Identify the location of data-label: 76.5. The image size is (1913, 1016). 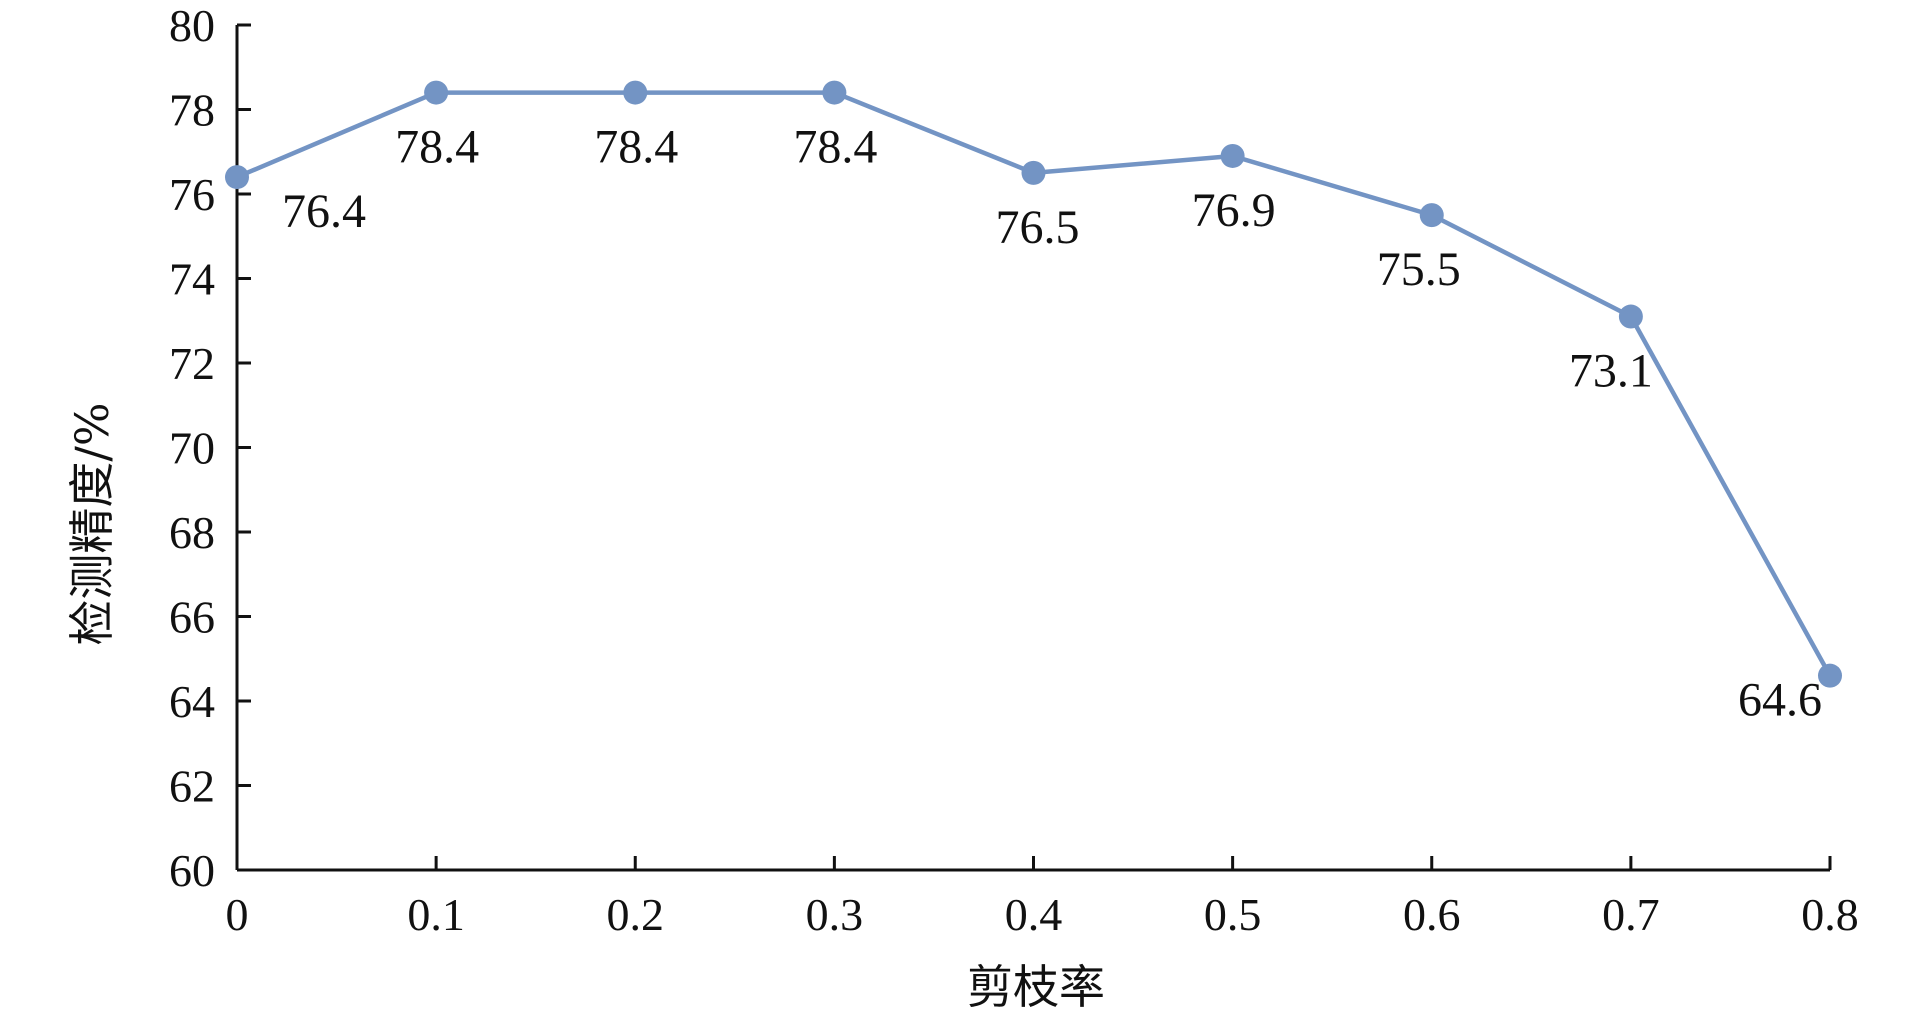
(1038, 227).